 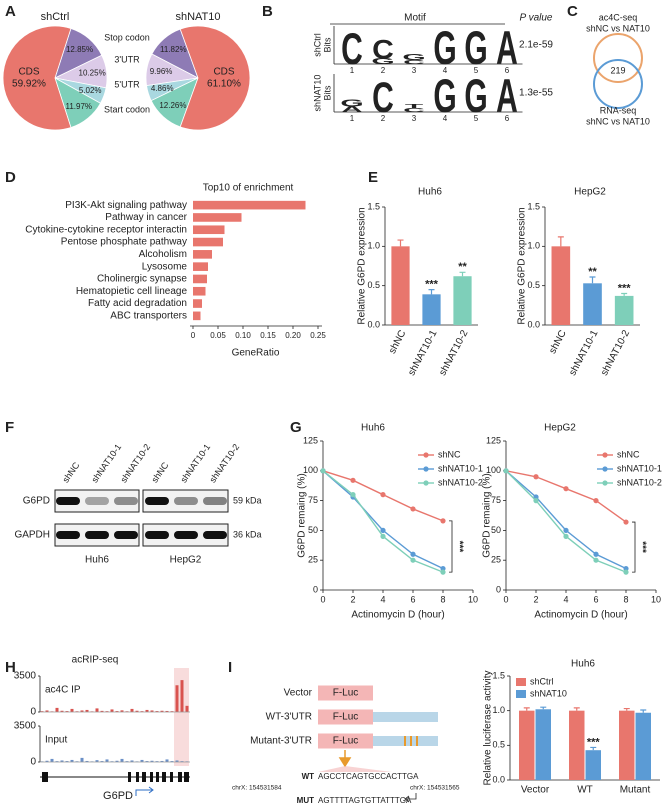 I want to click on set-label: shNC vs NAT10, so click(x=618, y=28).